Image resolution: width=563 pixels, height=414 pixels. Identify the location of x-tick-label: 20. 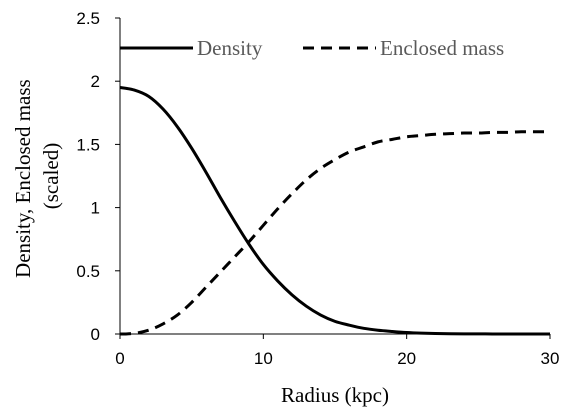
(406, 358).